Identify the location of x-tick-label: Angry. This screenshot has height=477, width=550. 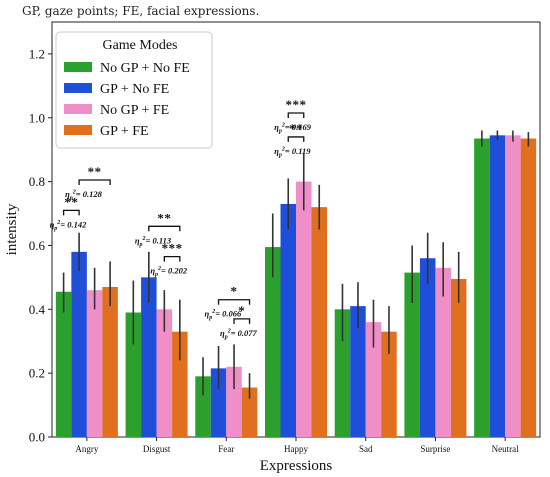
(86, 449).